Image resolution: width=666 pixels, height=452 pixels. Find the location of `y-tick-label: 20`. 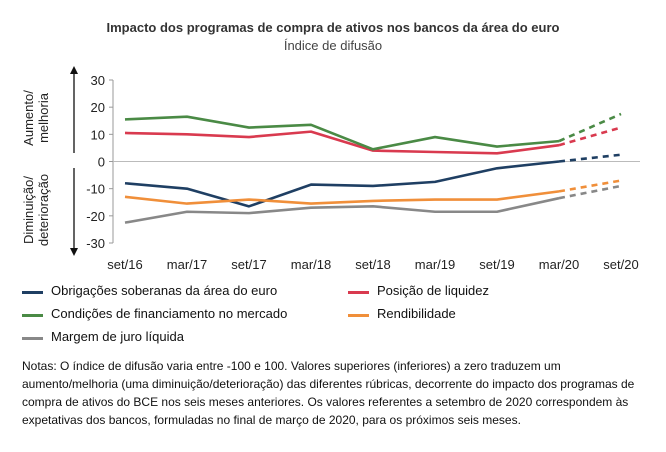

y-tick-label: 20 is located at coordinates (98, 107).